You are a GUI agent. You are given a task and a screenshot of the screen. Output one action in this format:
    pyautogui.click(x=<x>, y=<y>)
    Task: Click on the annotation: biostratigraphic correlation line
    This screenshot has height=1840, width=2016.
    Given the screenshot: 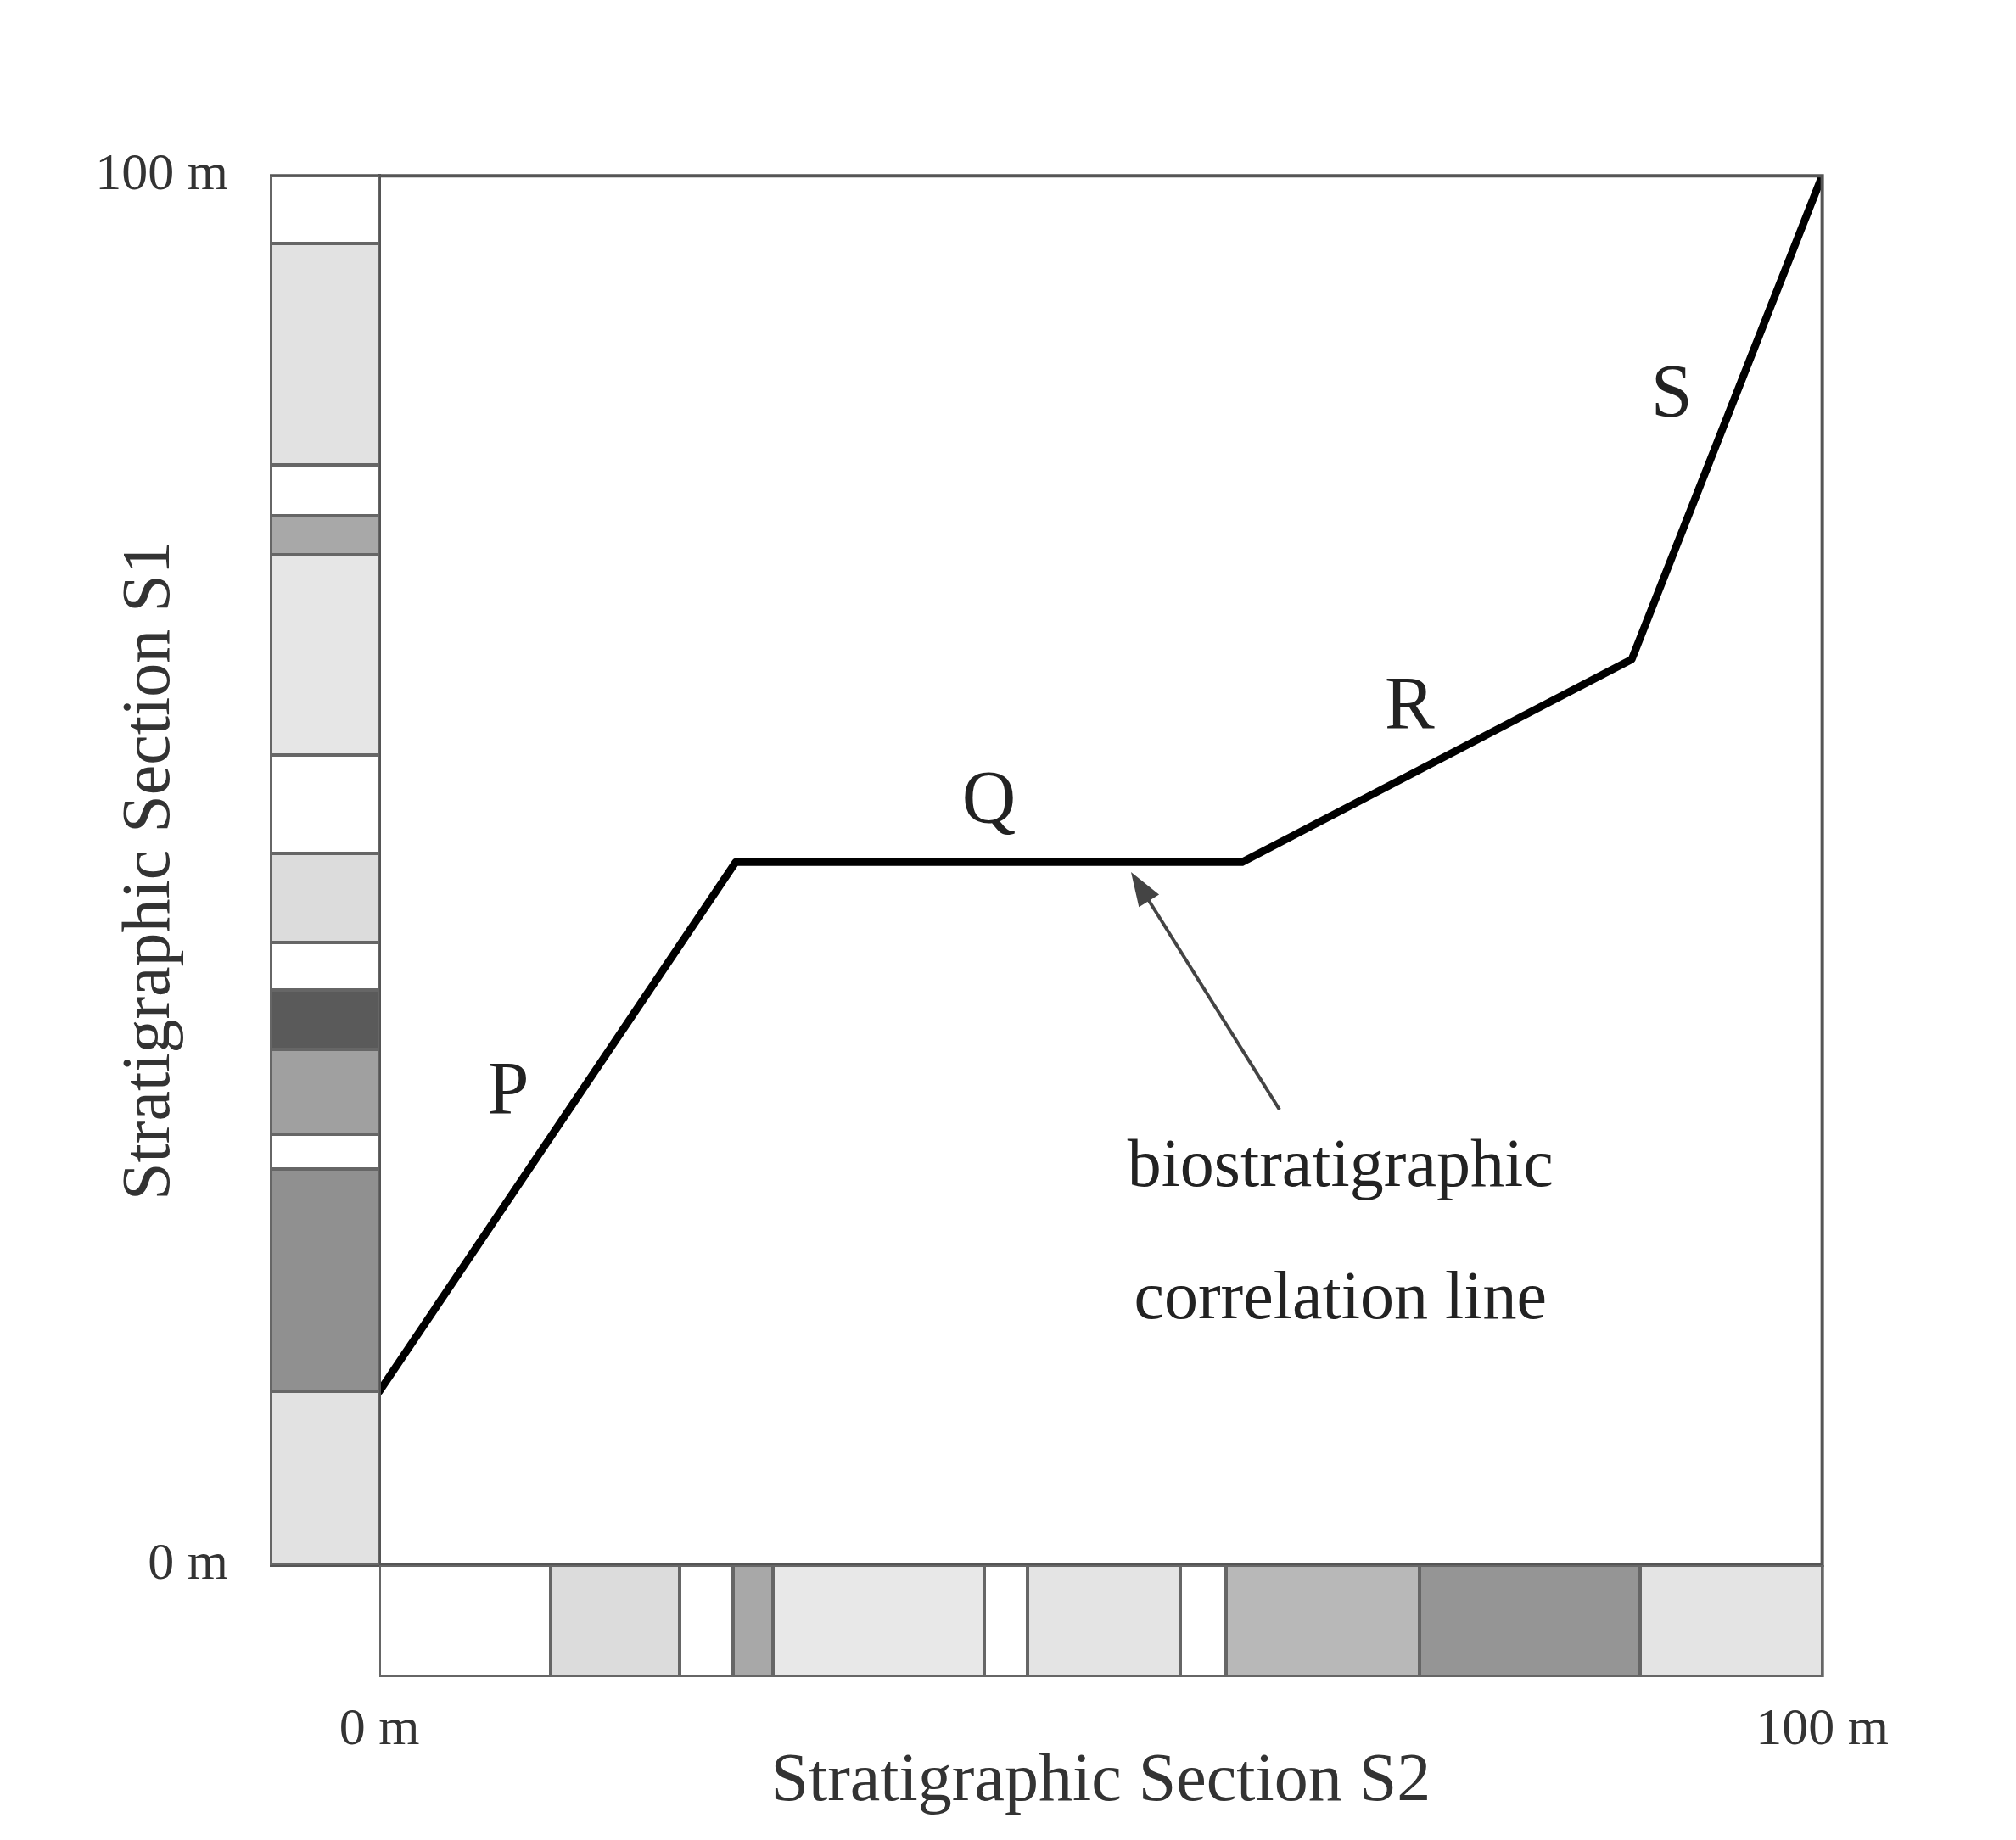 What is the action you would take?
    pyautogui.click(x=1340, y=1230)
    